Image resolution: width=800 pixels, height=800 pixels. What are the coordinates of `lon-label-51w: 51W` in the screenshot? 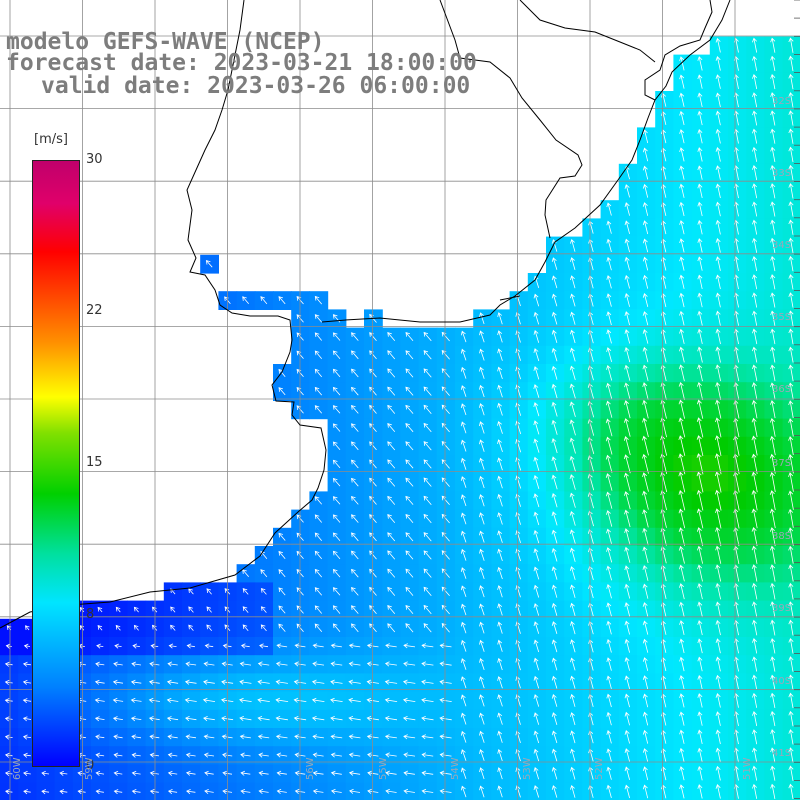 It's located at (747, 768).